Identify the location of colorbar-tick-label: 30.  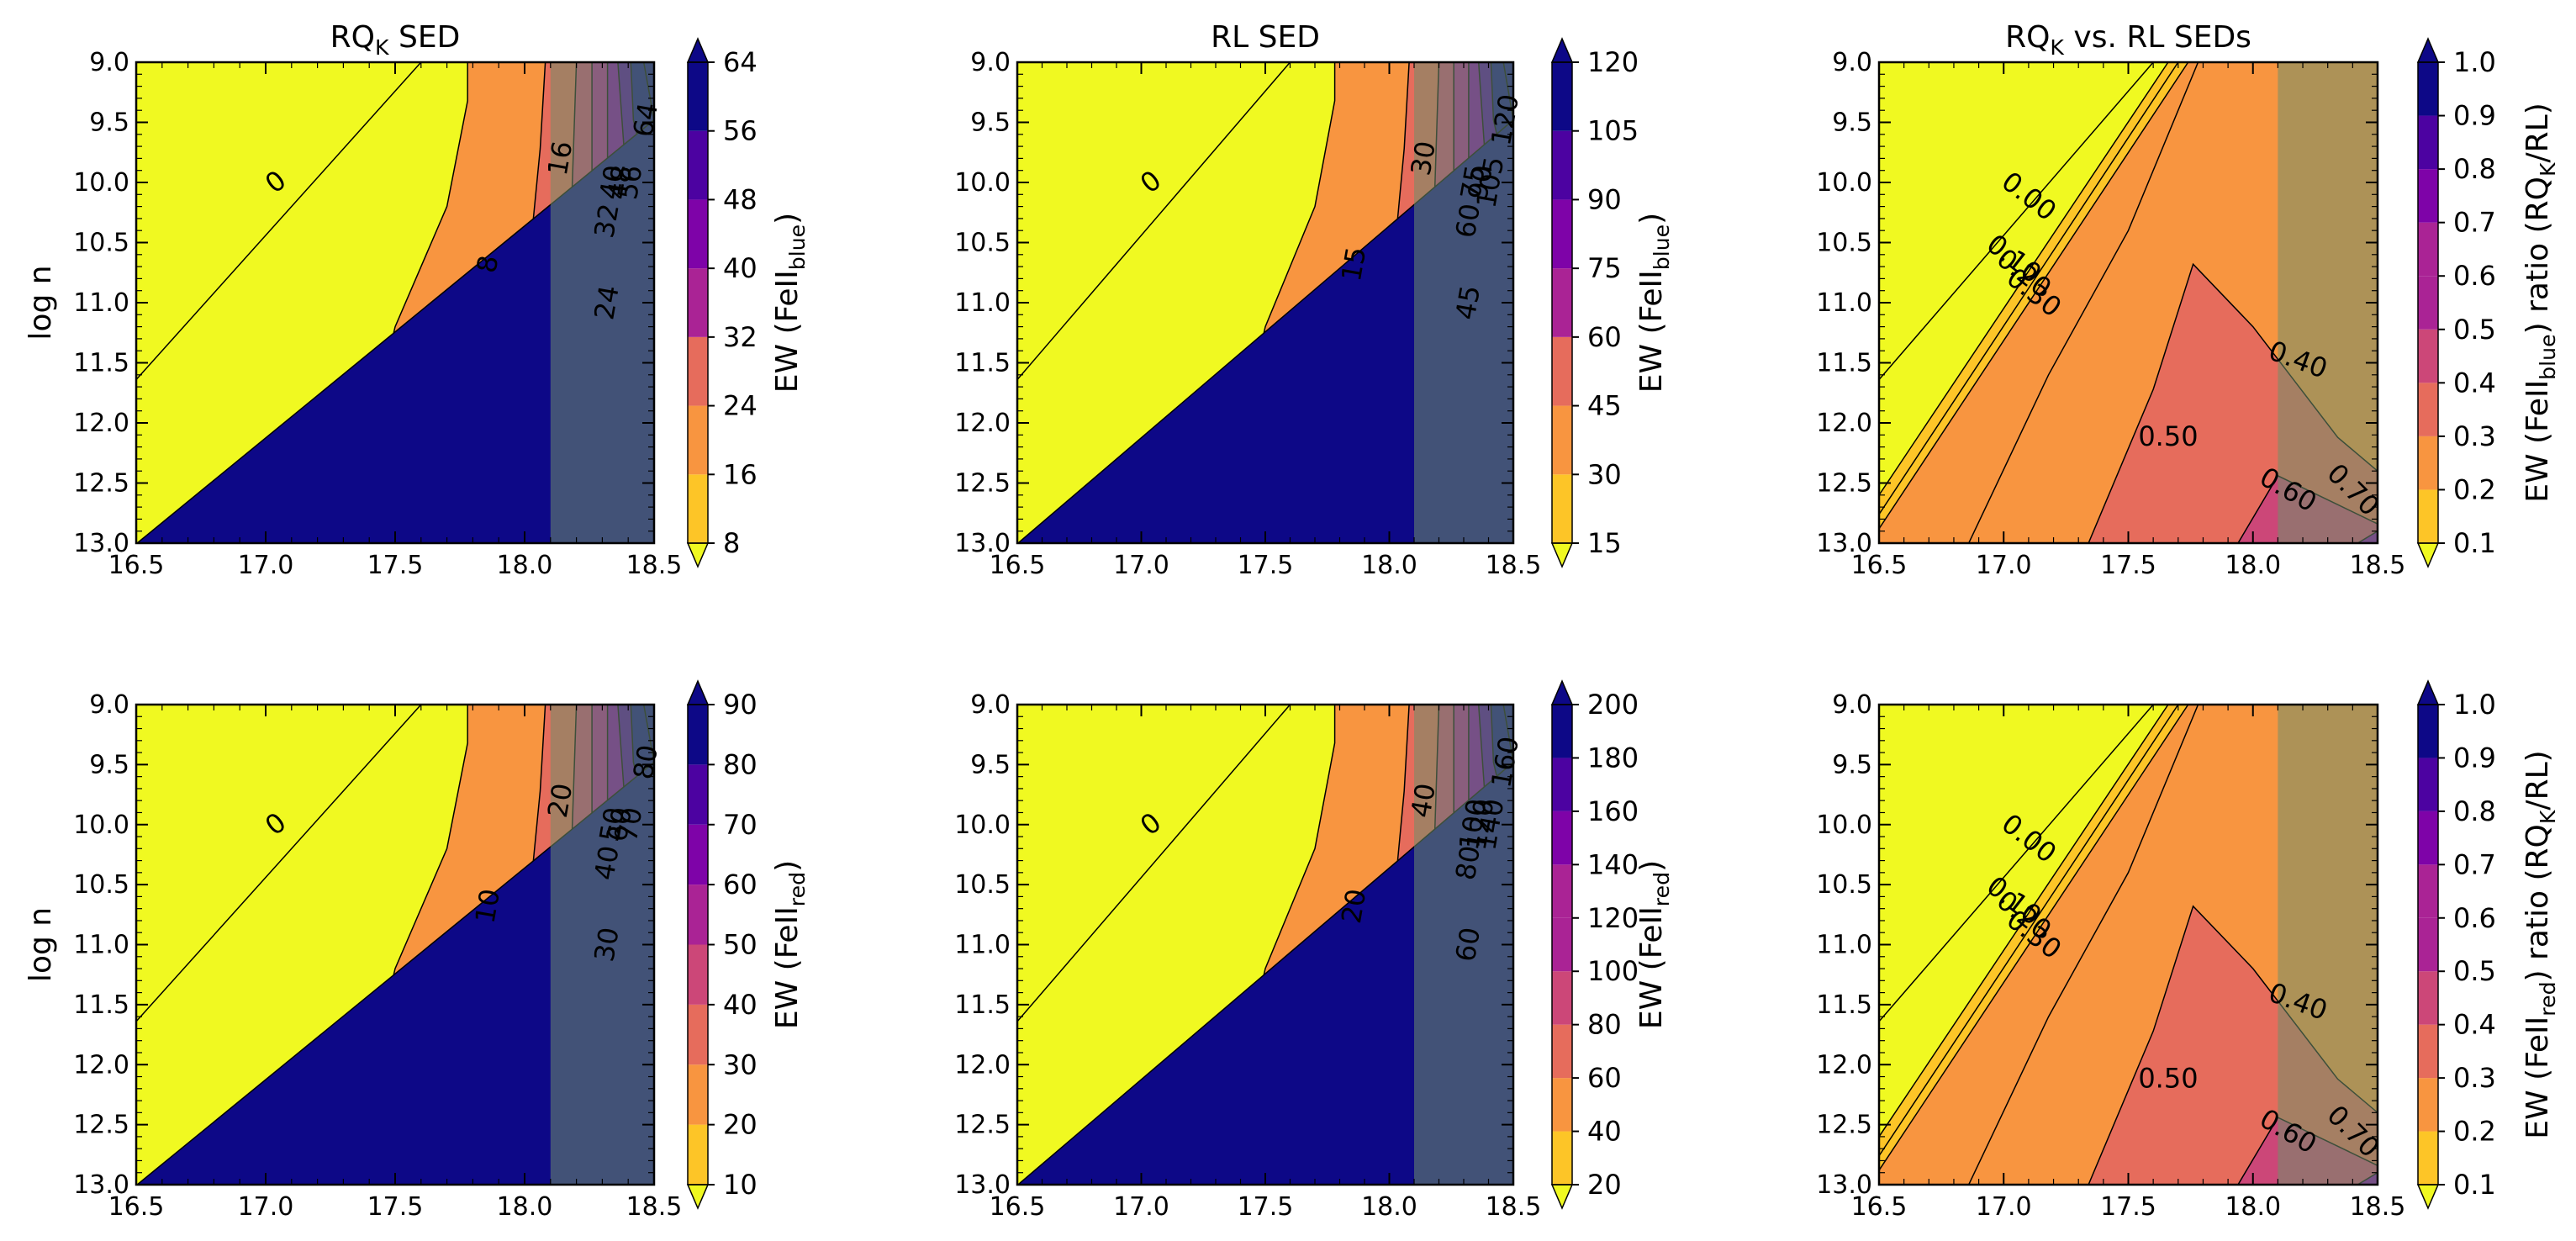
(740, 1064).